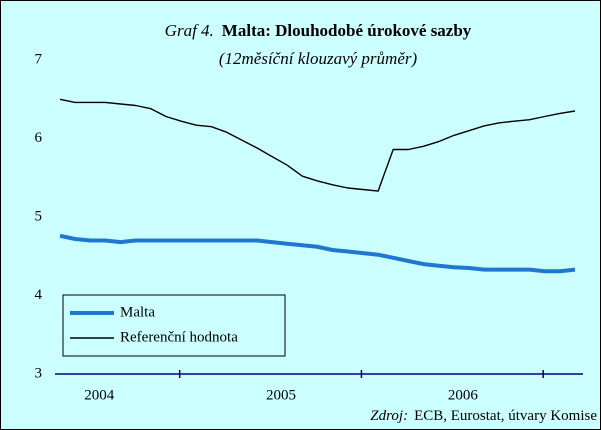 The image size is (601, 430). What do you see at coordinates (318, 58) in the screenshot?
I see `chart-subtitle: (12měsíční klouzavý průměr)` at bounding box center [318, 58].